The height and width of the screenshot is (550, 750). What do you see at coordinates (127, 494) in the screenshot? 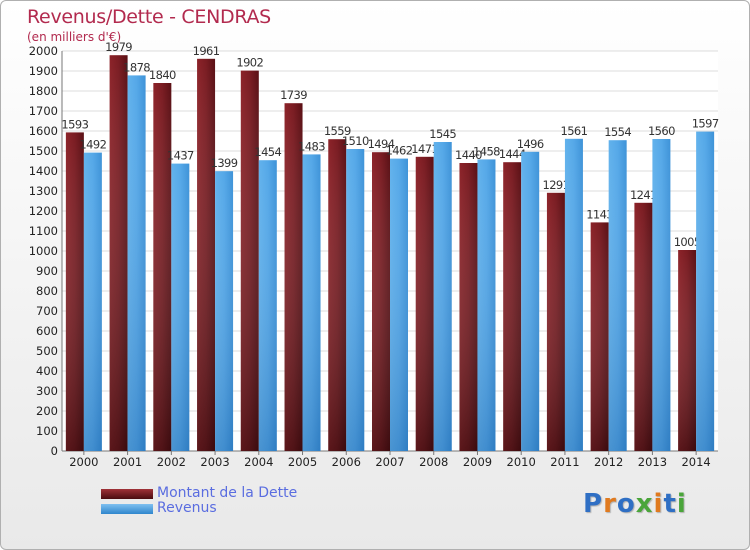
I see `legend-swatch-dette` at bounding box center [127, 494].